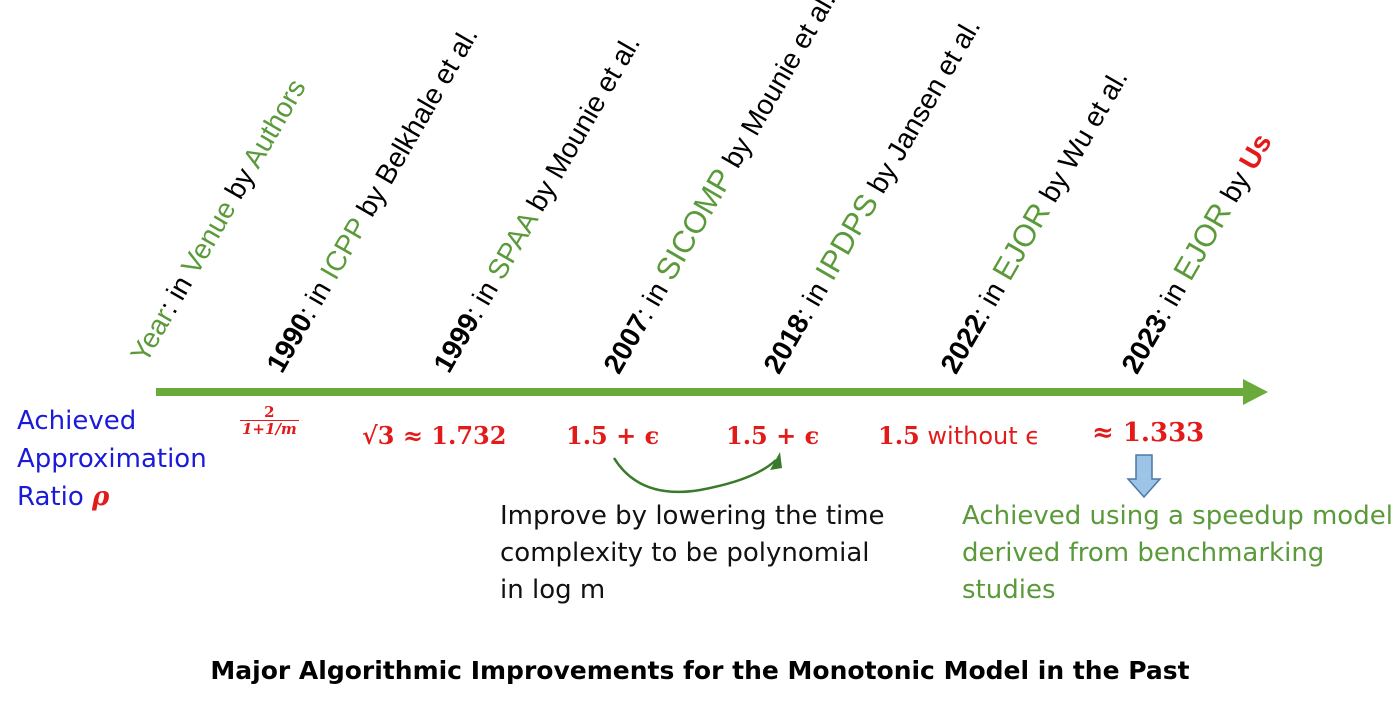 This screenshot has width=1400, height=707. Describe the element at coordinates (685, 553) in the screenshot. I see `note-line: complexity to be polynomial` at that location.